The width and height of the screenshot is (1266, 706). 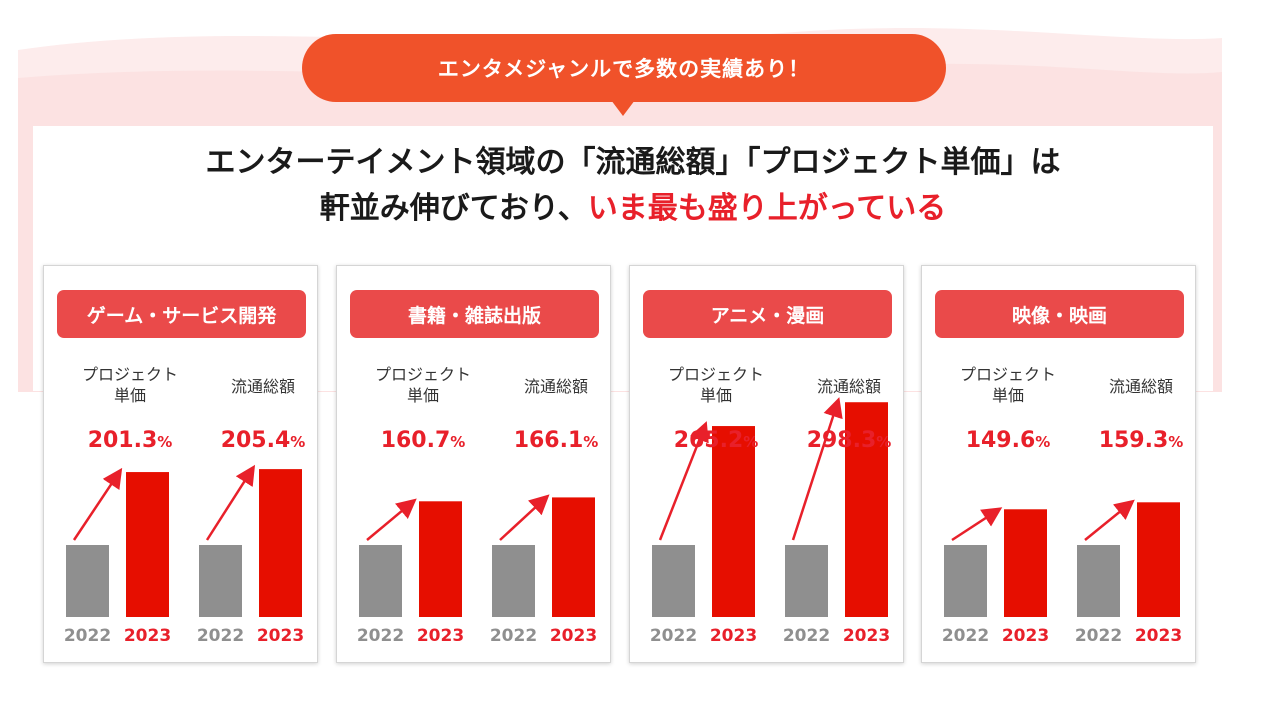 I want to click on growth-value: 159.3, so click(x=1133, y=440).